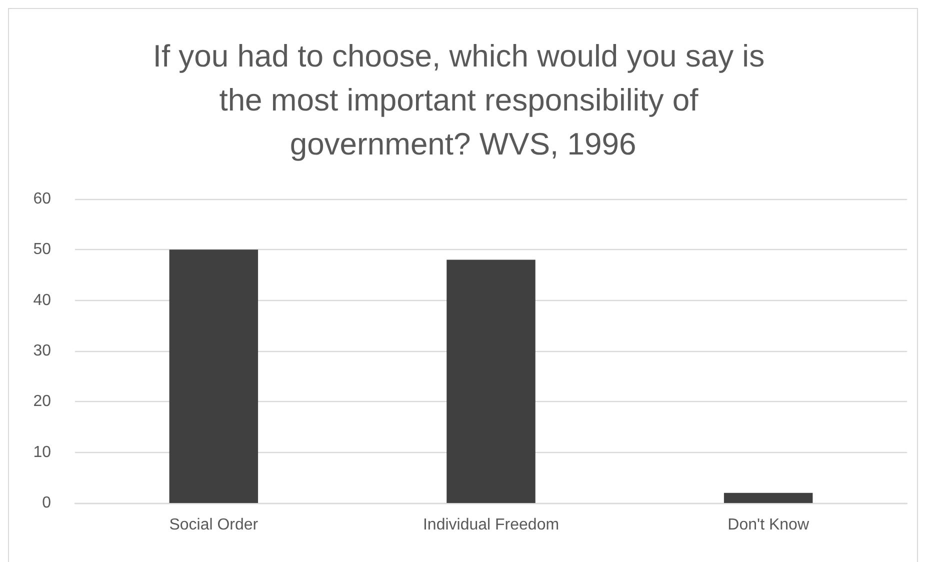 The width and height of the screenshot is (926, 562). I want to click on x-tick-label: Social Order, so click(214, 525).